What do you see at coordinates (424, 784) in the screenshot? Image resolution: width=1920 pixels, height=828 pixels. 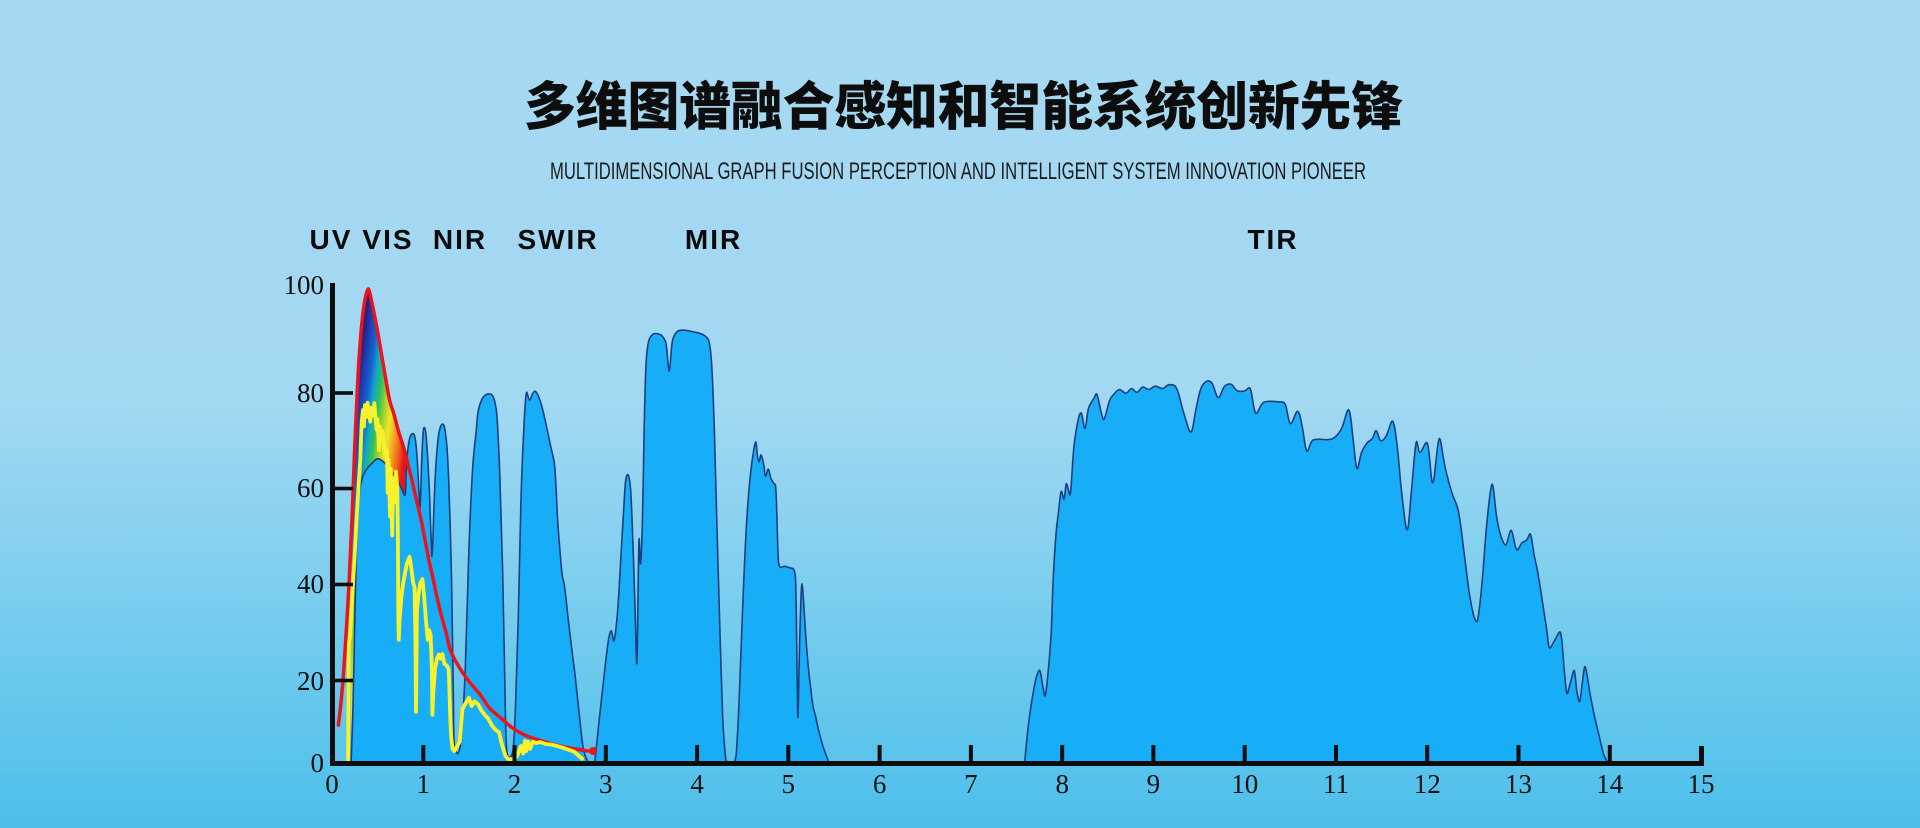 I see `svg-text: 1` at bounding box center [424, 784].